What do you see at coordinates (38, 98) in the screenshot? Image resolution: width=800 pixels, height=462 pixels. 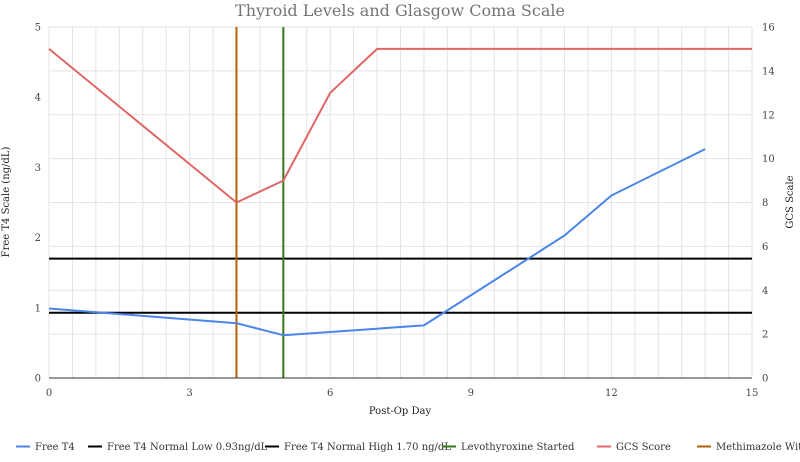 I see `y-left-tick-label: 4` at bounding box center [38, 98].